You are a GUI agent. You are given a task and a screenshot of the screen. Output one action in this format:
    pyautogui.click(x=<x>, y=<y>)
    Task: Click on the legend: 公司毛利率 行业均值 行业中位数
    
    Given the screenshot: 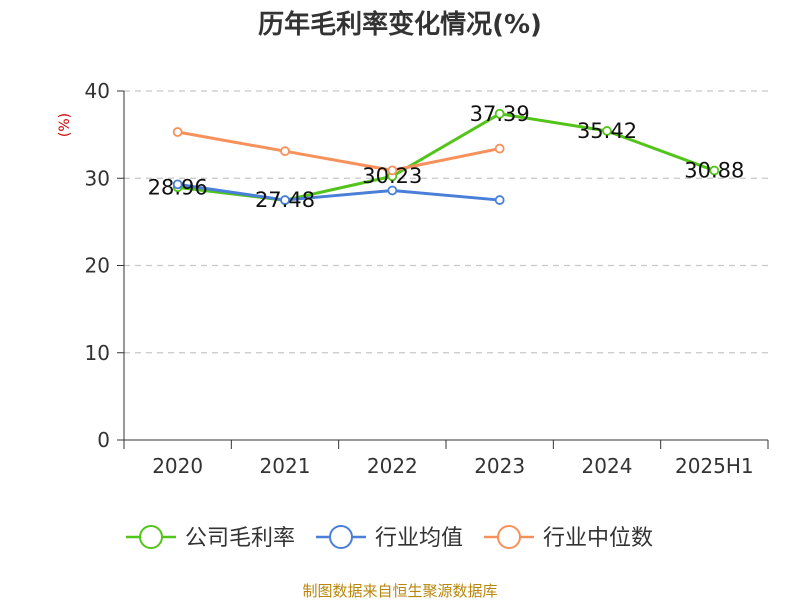 What is the action you would take?
    pyautogui.click(x=389, y=538)
    